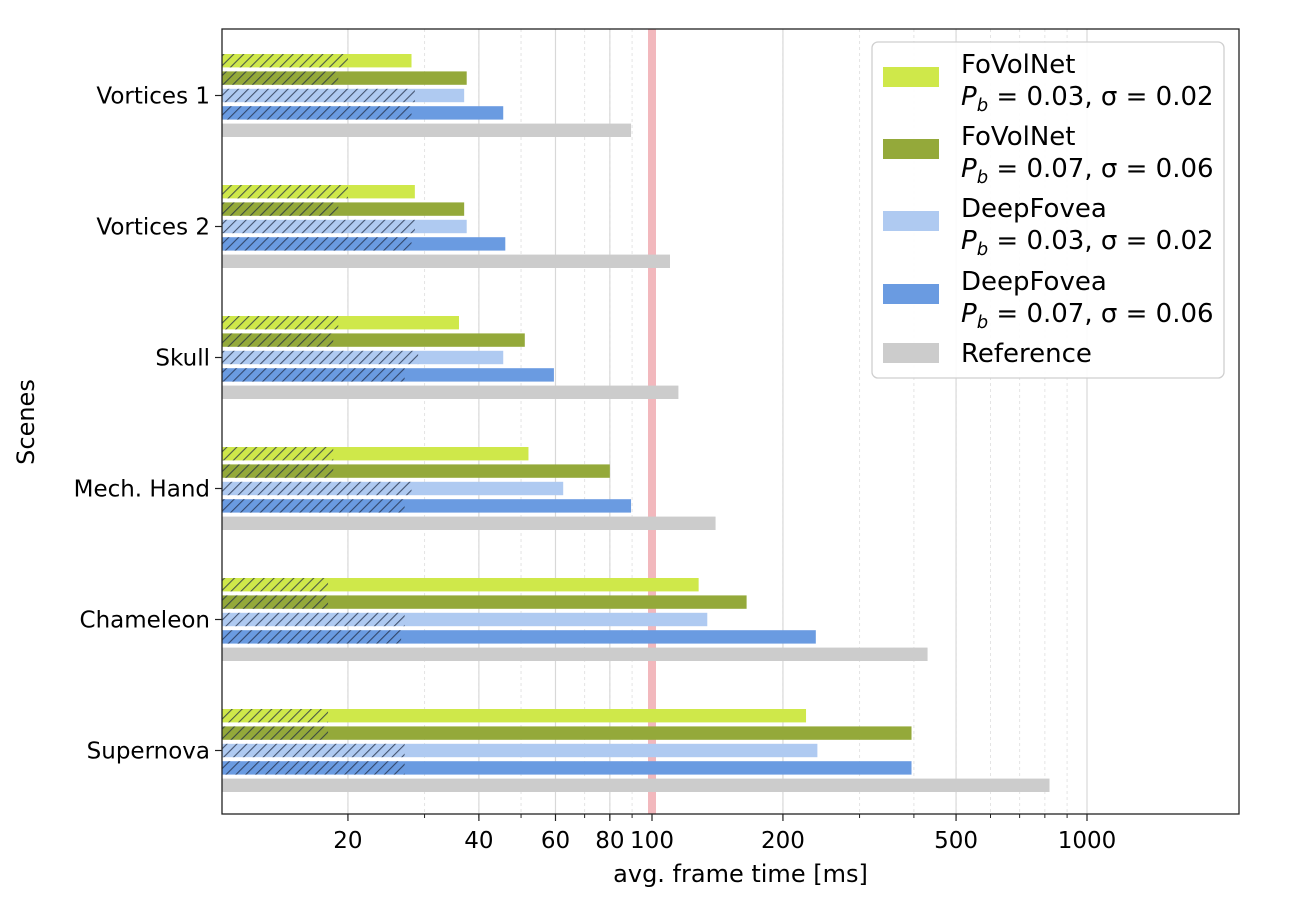 The height and width of the screenshot is (908, 1294). I want to click on legend-label: Reference, so click(1026, 354).